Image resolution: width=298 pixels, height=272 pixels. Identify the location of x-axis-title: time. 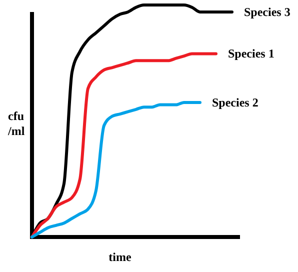
(120, 257).